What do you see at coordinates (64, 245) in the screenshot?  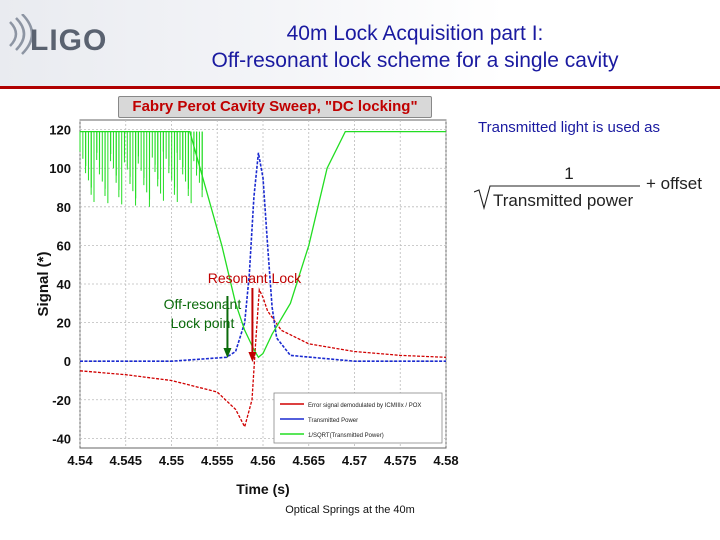 I see `y-tick-label: 60` at bounding box center [64, 245].